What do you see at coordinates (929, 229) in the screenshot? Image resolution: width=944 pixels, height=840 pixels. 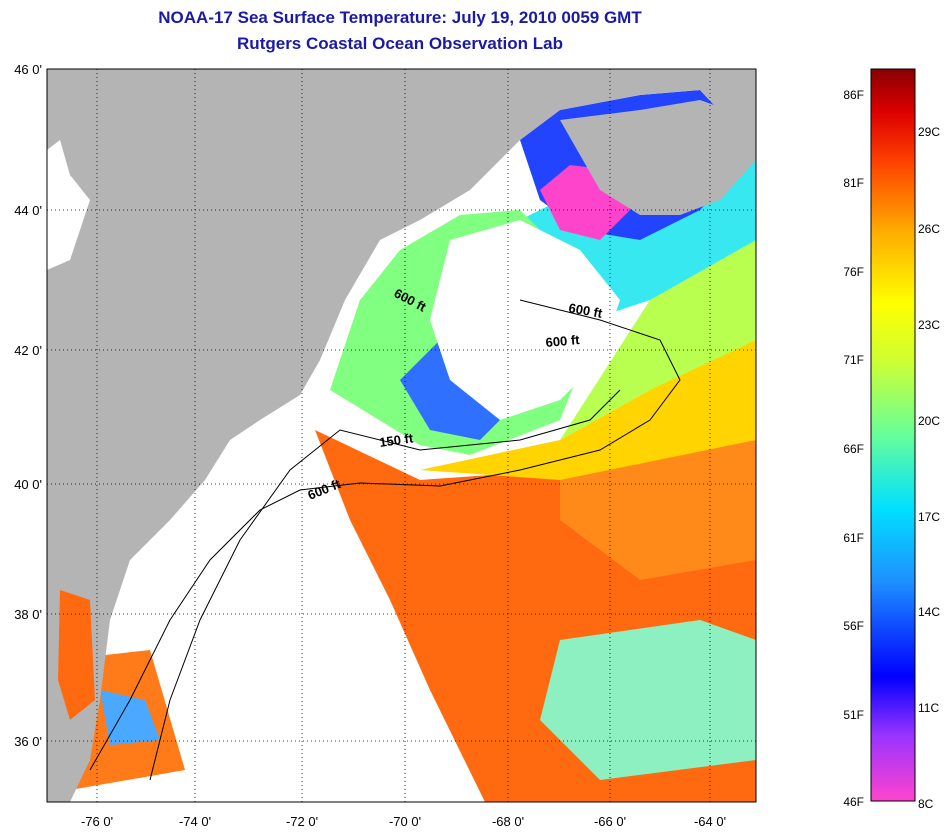 I see `colorbar-c-label: 26C` at bounding box center [929, 229].